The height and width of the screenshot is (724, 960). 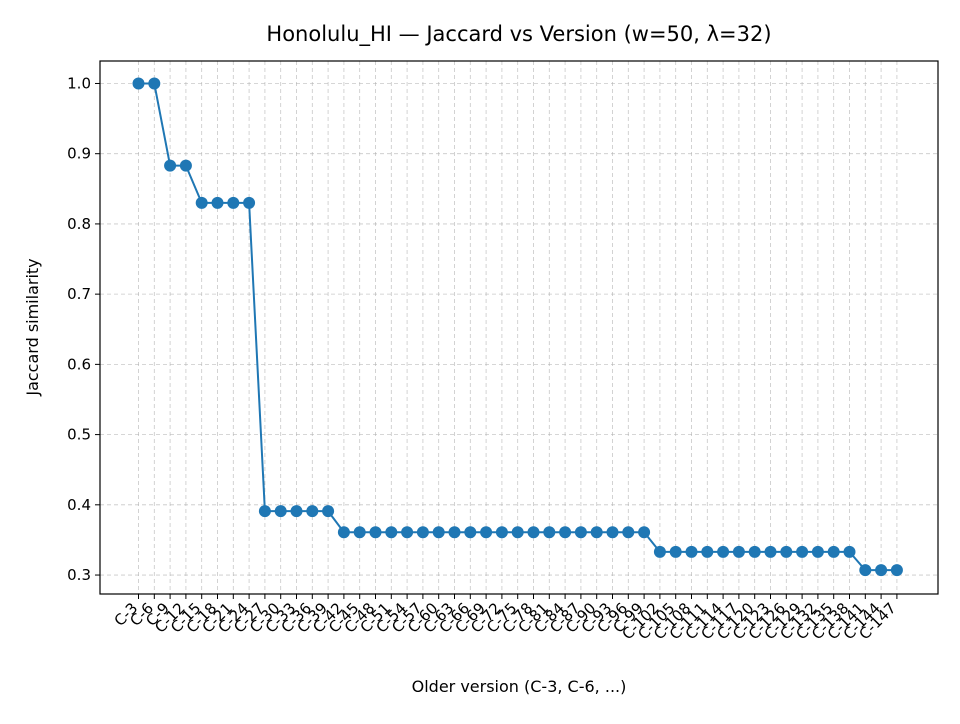 I want to click on y-tick-label: 0.3, so click(x=79, y=575).